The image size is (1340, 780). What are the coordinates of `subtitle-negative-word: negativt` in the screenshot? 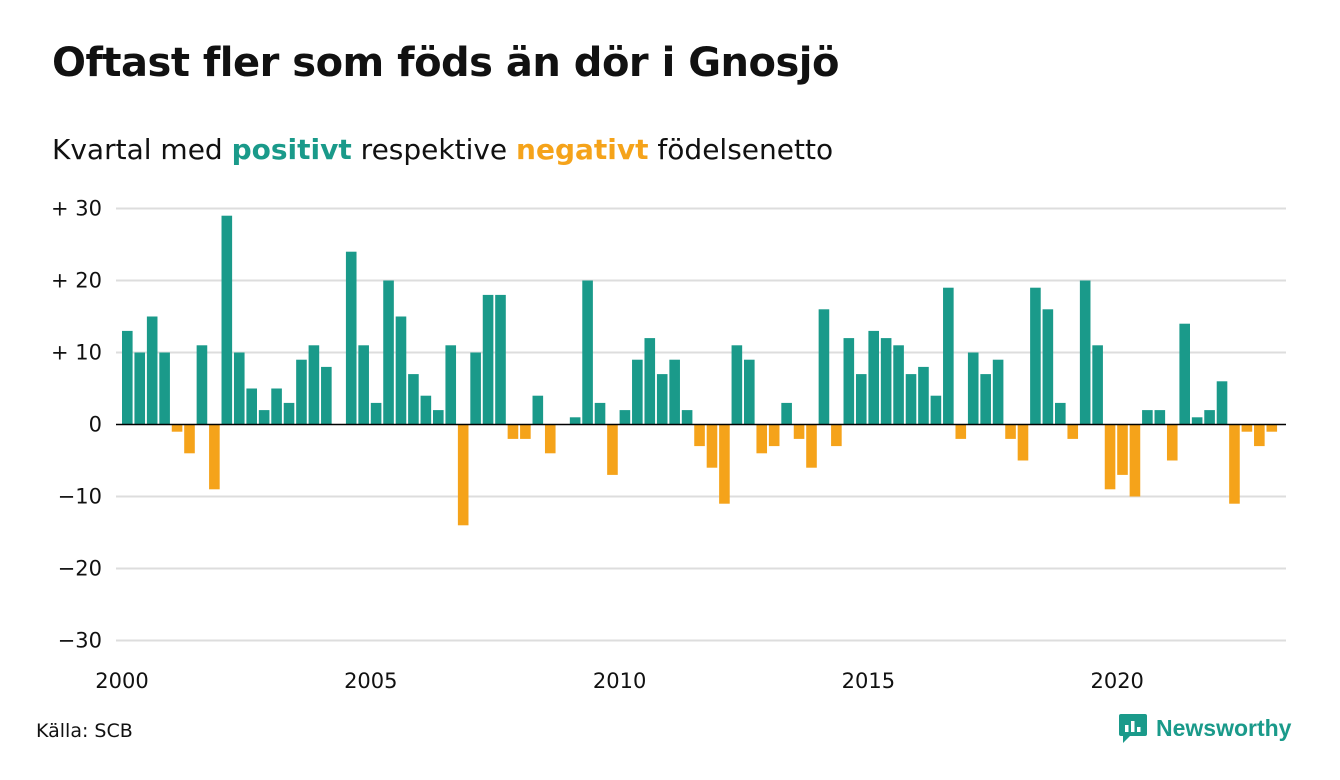 It's located at (582, 149).